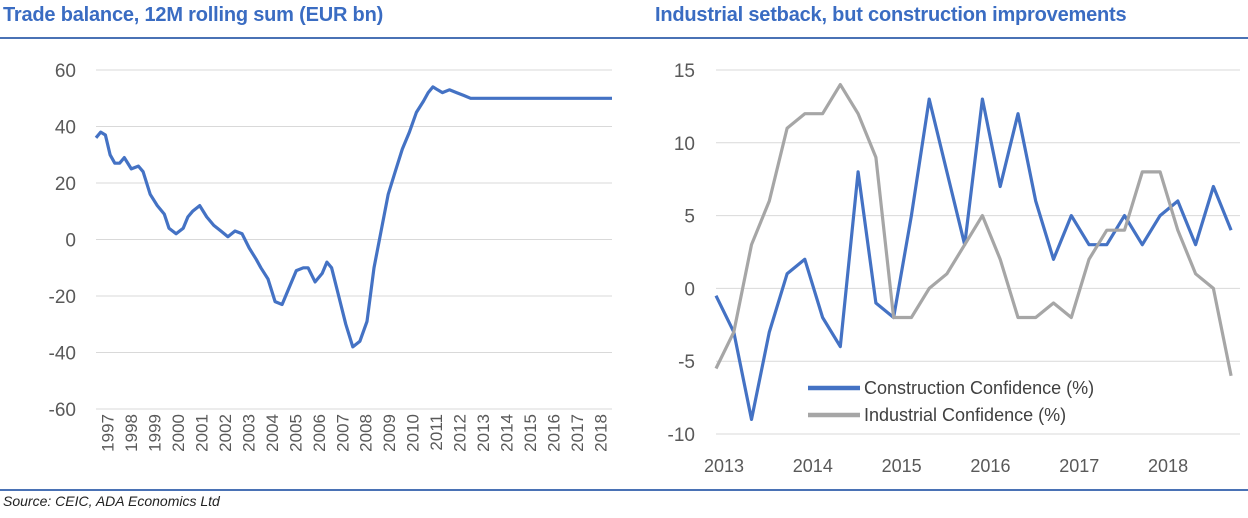 This screenshot has width=1248, height=518. I want to click on y-tick-label: 15, so click(684, 71).